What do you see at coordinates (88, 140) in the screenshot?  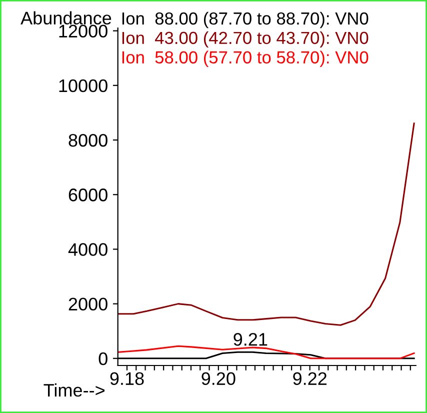 I see `y-tick-label: 8000` at bounding box center [88, 140].